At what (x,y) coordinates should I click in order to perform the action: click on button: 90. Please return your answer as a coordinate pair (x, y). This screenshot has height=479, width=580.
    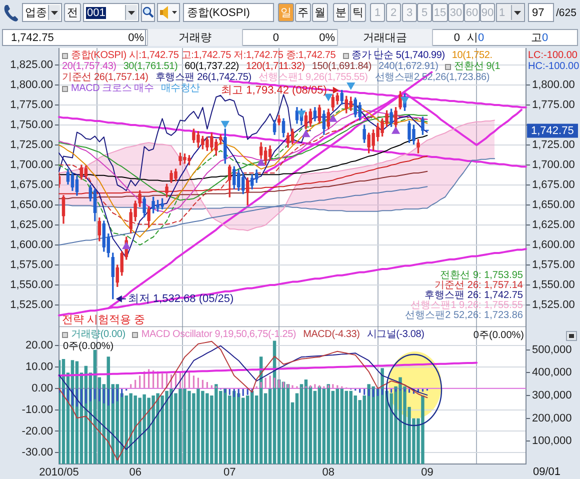
    Looking at the image, I should click on (487, 12).